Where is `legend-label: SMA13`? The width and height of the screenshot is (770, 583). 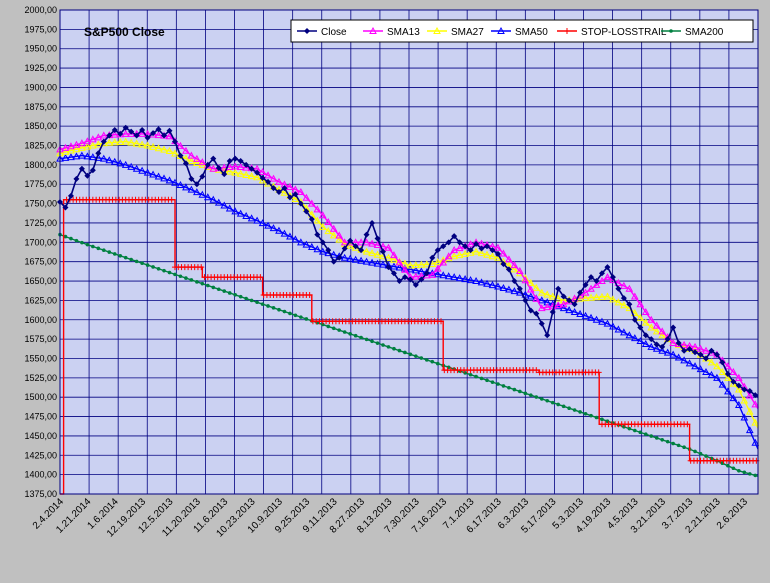
legend-label: SMA13 is located at coordinates (403, 32).